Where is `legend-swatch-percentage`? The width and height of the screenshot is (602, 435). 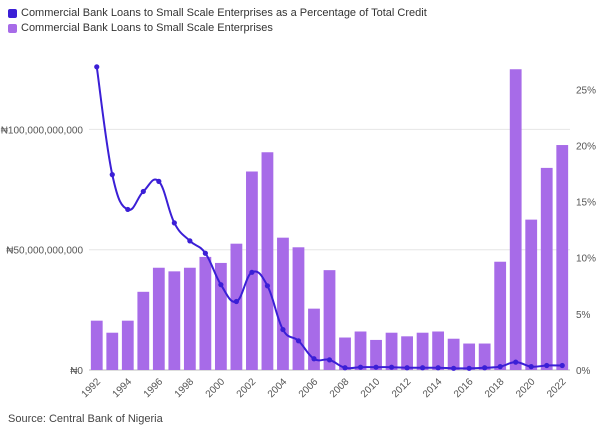
legend-swatch-percentage is located at coordinates (12, 13).